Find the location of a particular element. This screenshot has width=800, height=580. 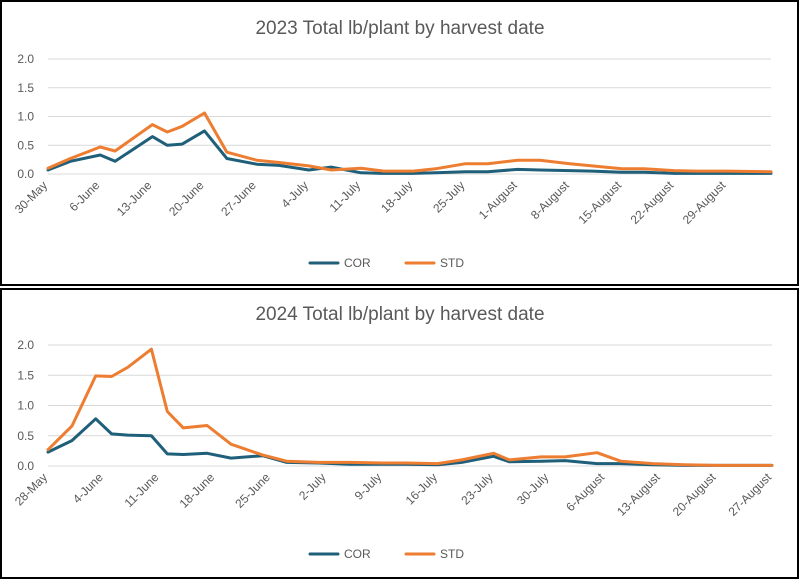

chart-2023-title: 2023 Total lb/plant by harvest date is located at coordinates (399, 28).